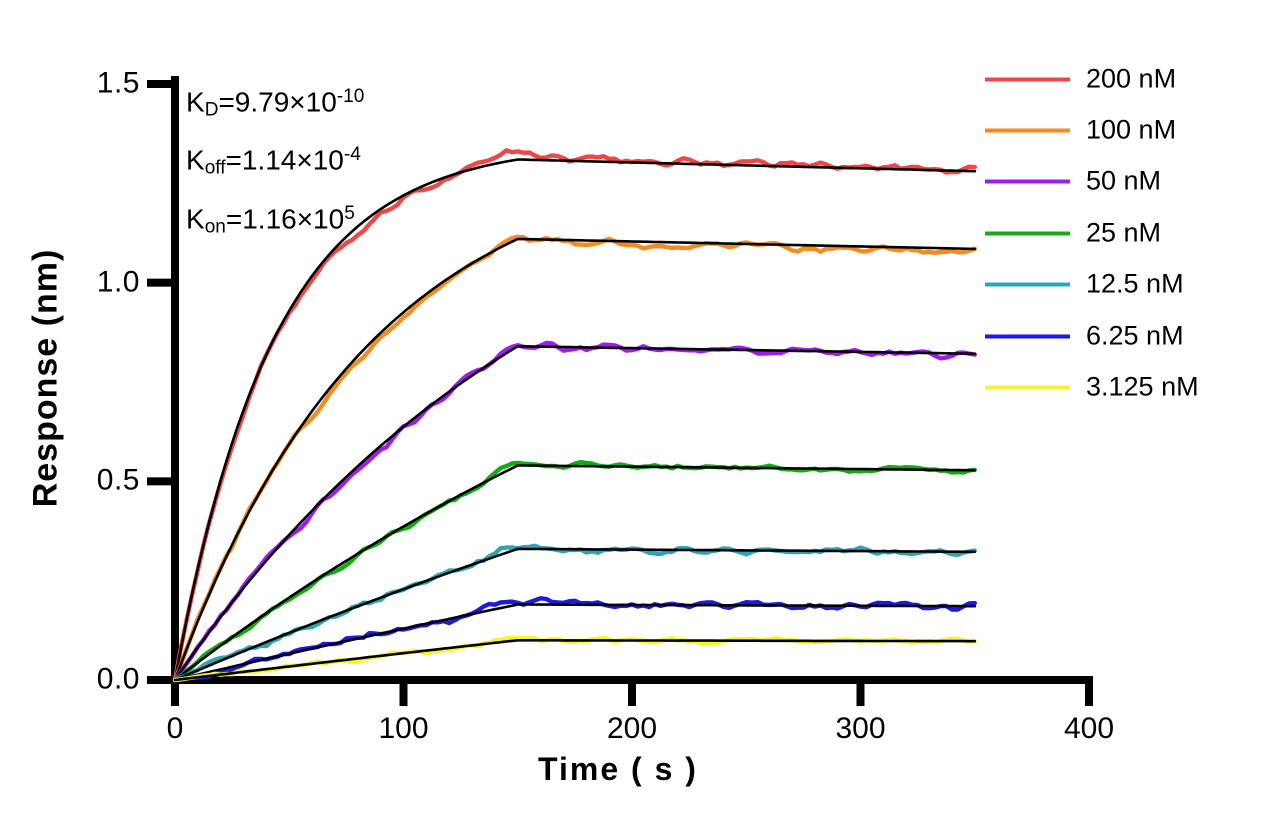 The image size is (1271, 833). What do you see at coordinates (1073, 233) in the screenshot?
I see `legend-item: 25 nM` at bounding box center [1073, 233].